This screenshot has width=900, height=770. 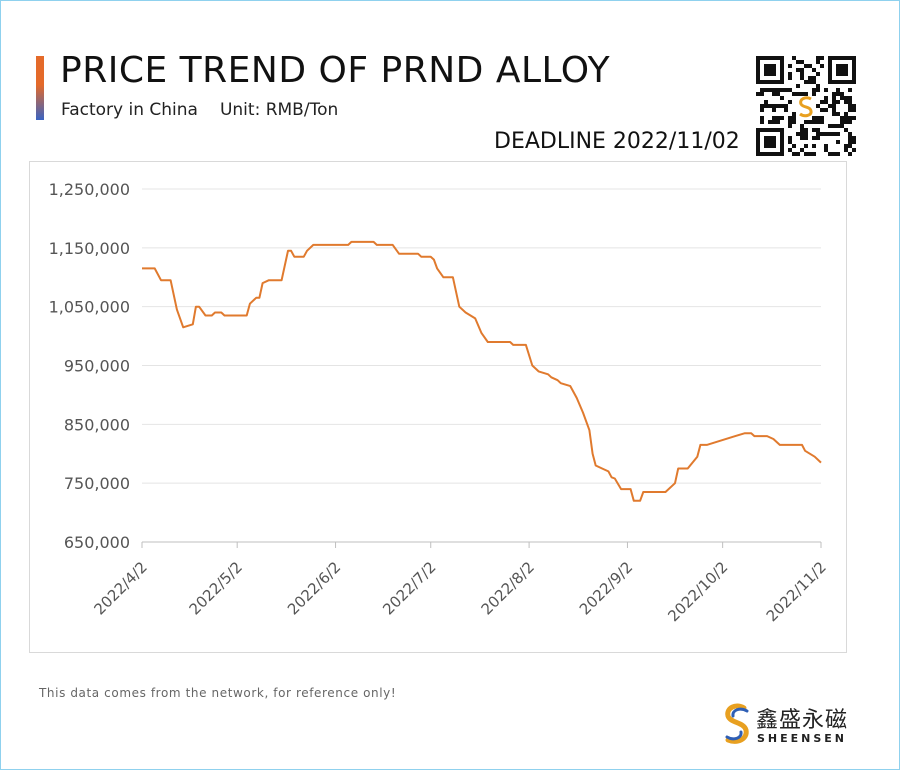 What do you see at coordinates (120, 588) in the screenshot?
I see `x-tick-label: 2022/4/2` at bounding box center [120, 588].